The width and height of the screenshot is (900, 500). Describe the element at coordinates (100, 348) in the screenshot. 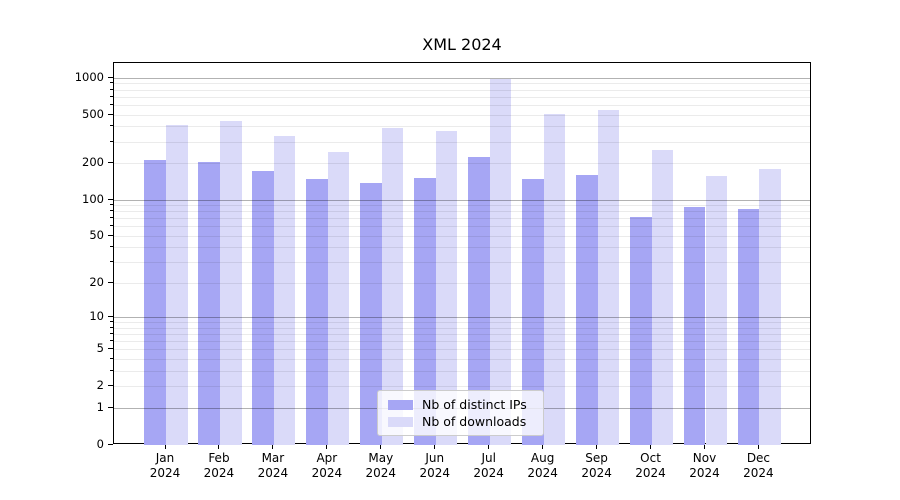

I see `y-tick-label: 5` at that location.